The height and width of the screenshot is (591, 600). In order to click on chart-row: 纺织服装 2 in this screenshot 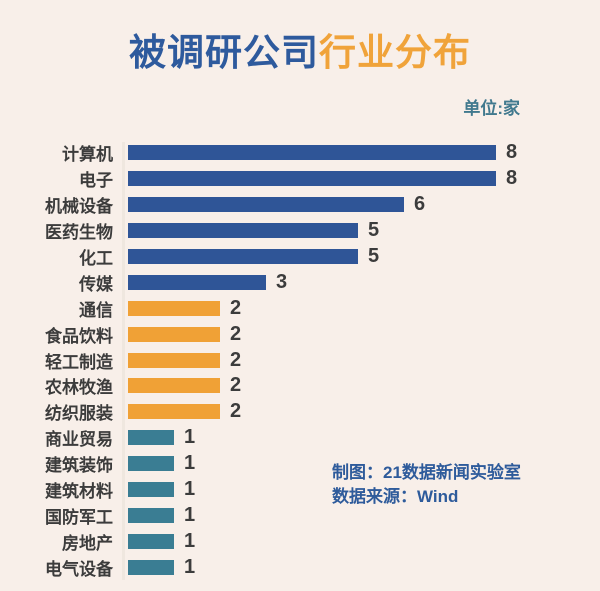, I will do `click(300, 412)`.